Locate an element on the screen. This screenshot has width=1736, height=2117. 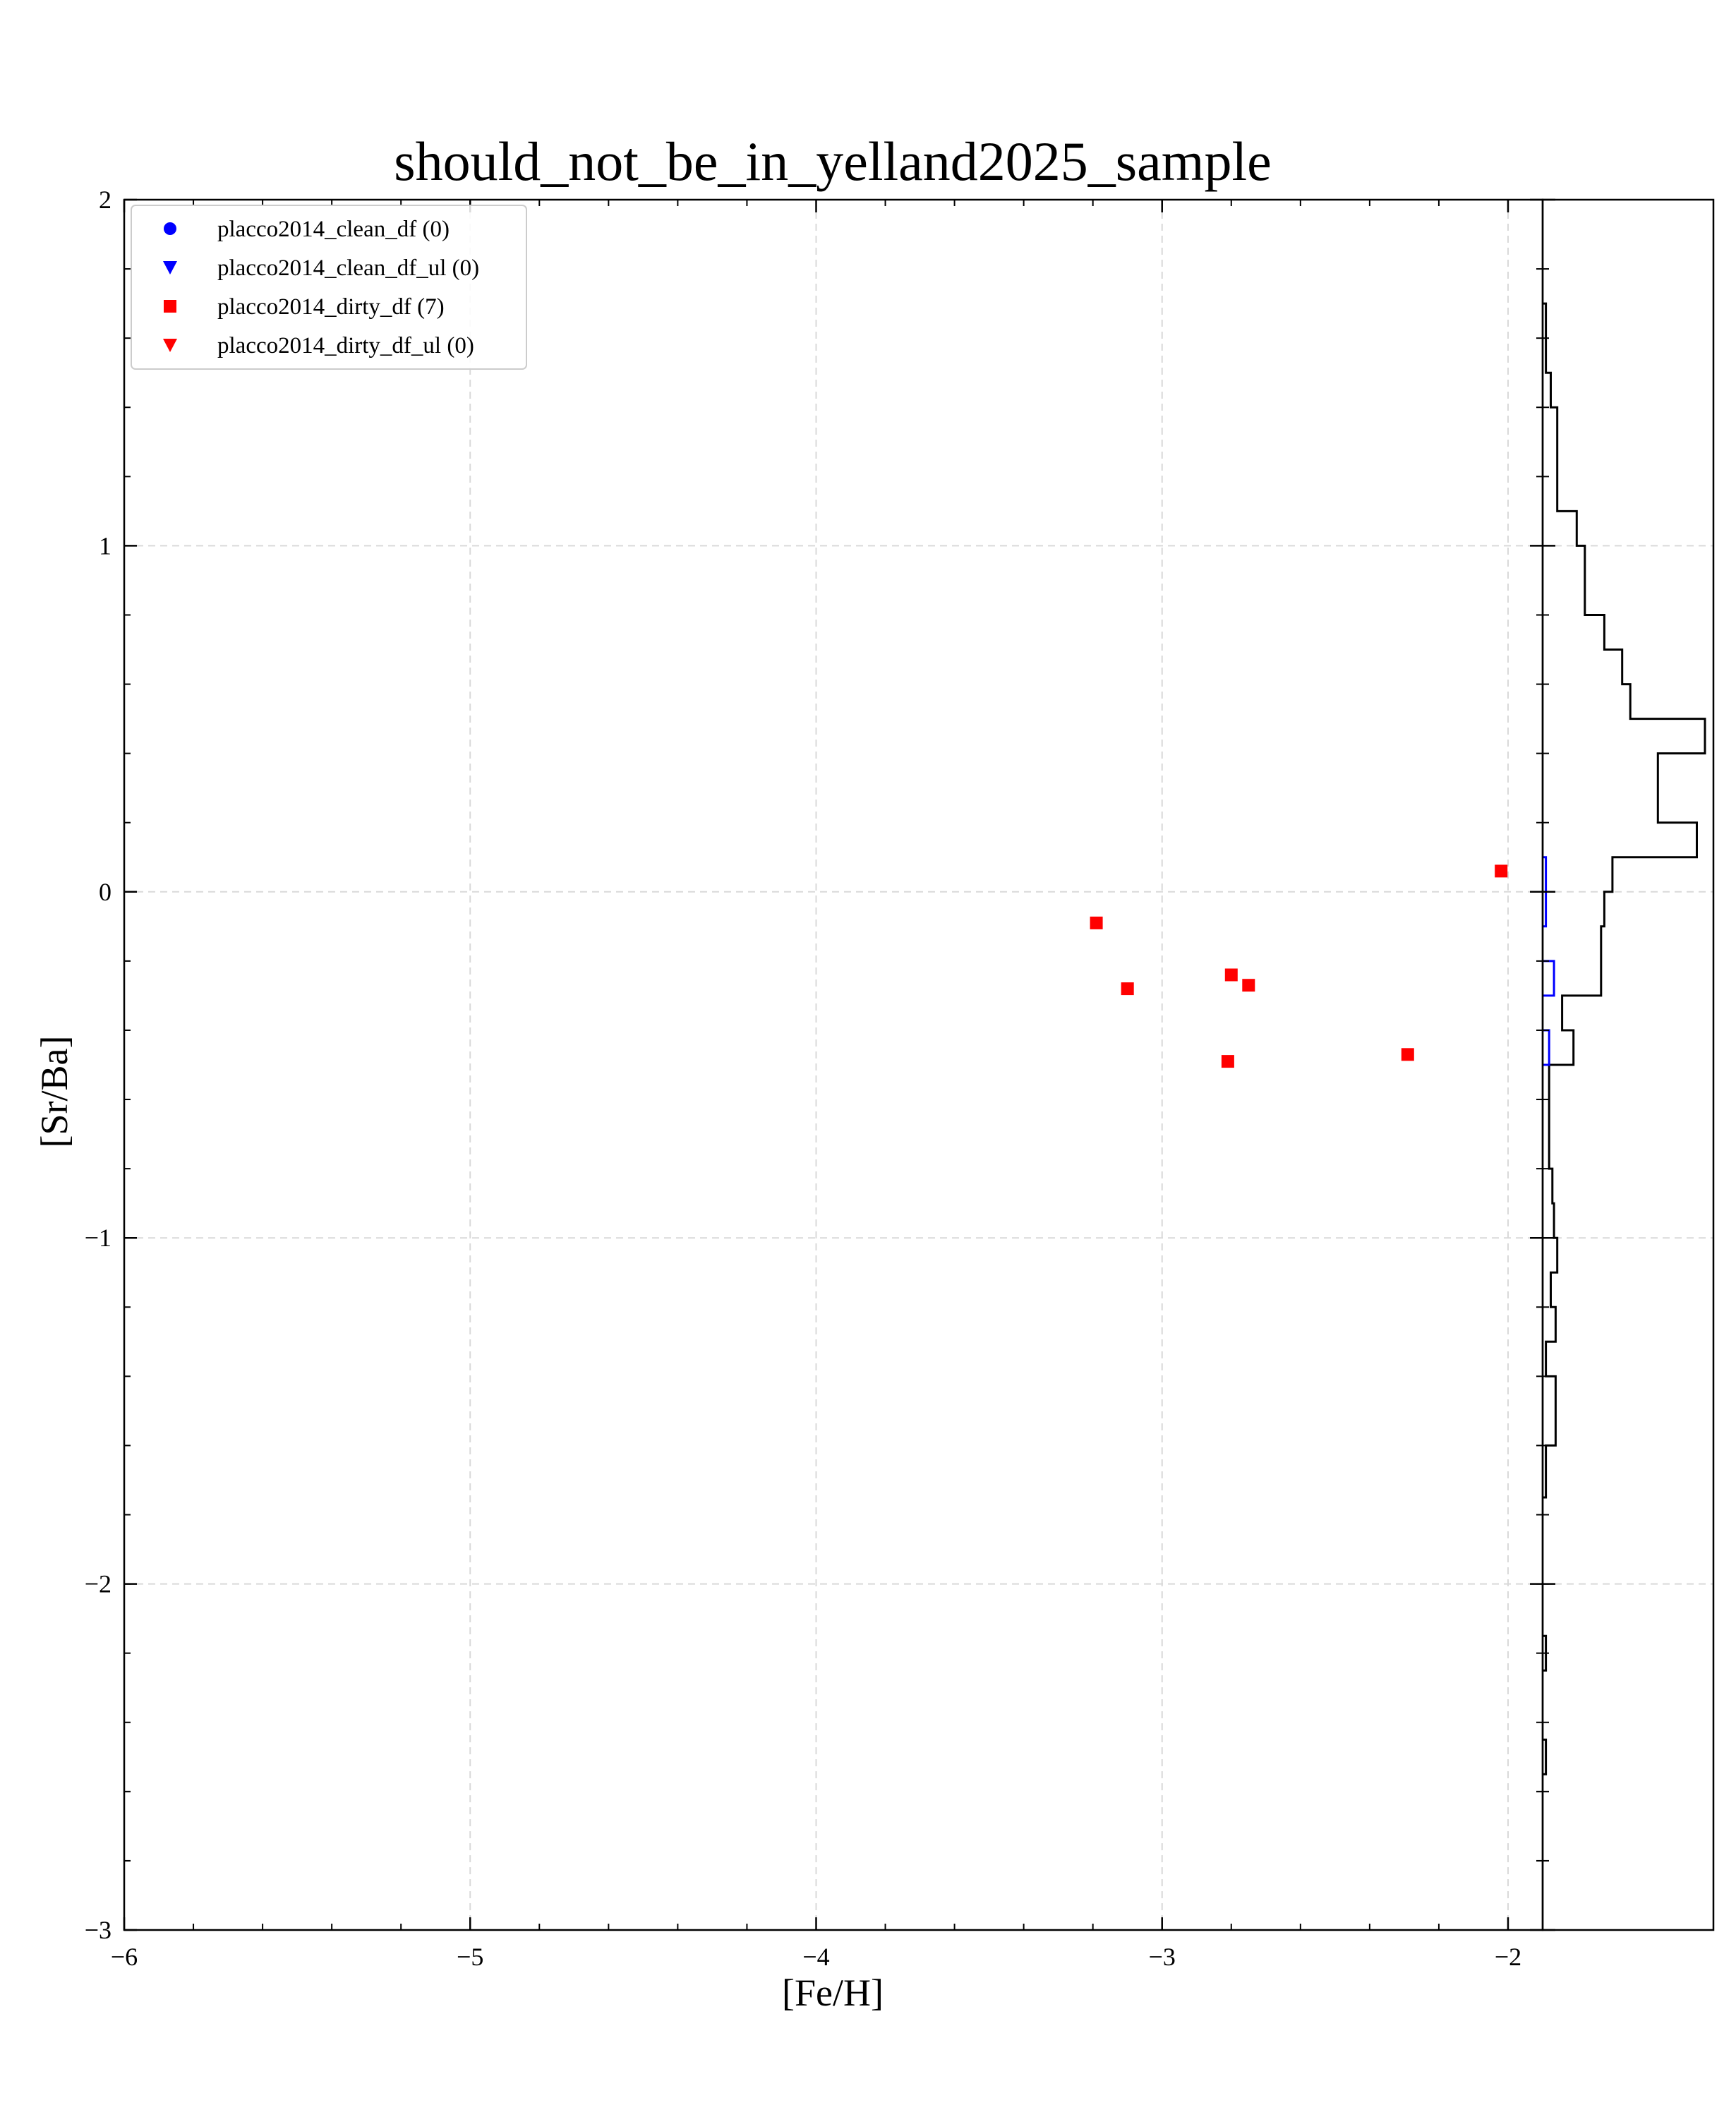
x-tick-label: −4 is located at coordinates (815, 1957).